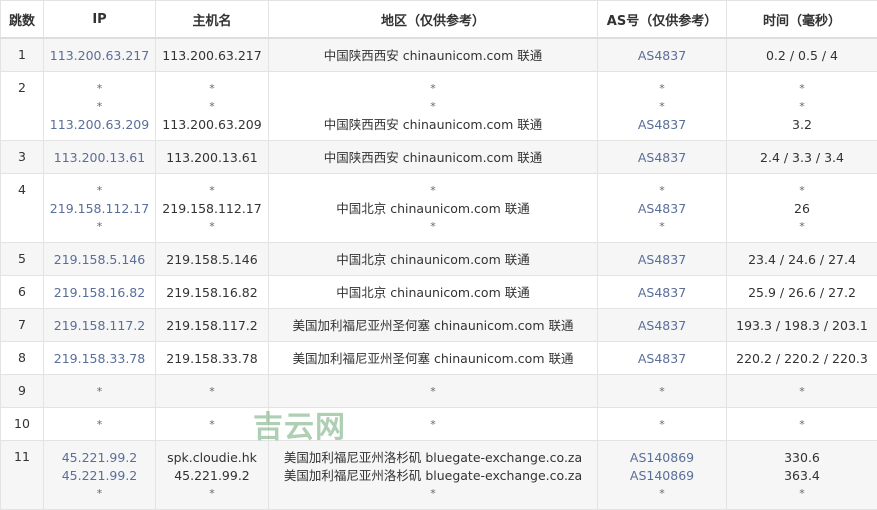  What do you see at coordinates (100, 106) in the screenshot?
I see `ip-cell: **113.200.63.209` at bounding box center [100, 106].